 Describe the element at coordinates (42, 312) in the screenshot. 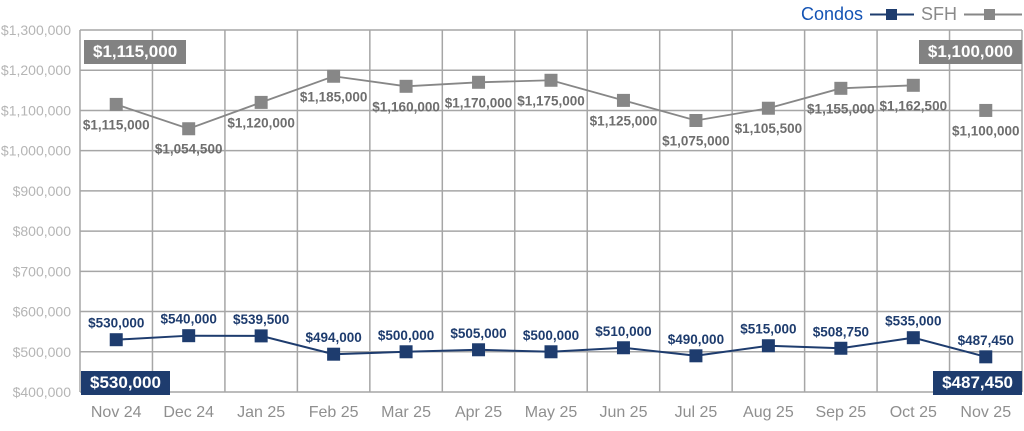

I see `y-axis-tick-label: $600,000` at that location.